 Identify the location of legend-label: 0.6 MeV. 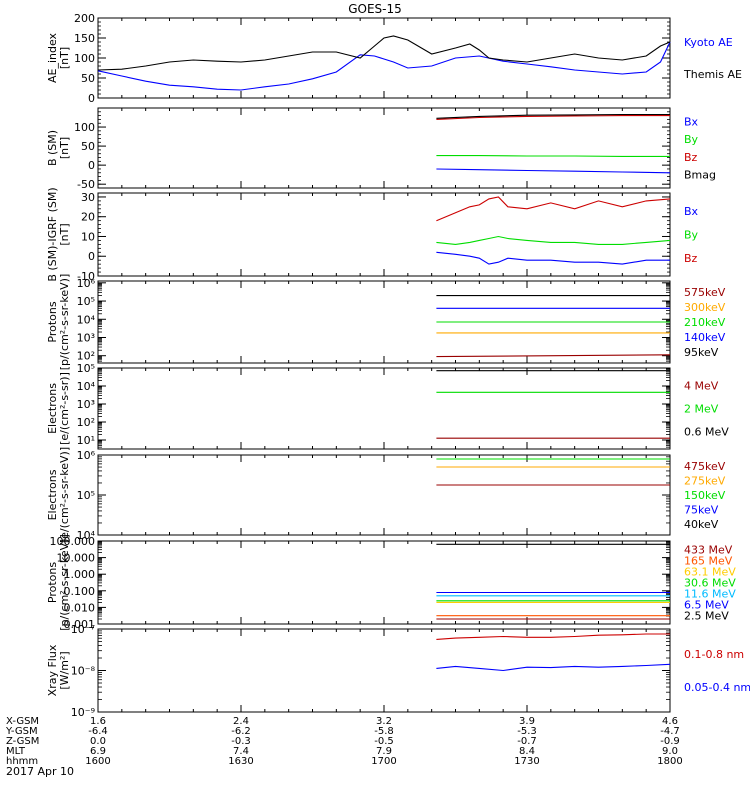
(706, 432).